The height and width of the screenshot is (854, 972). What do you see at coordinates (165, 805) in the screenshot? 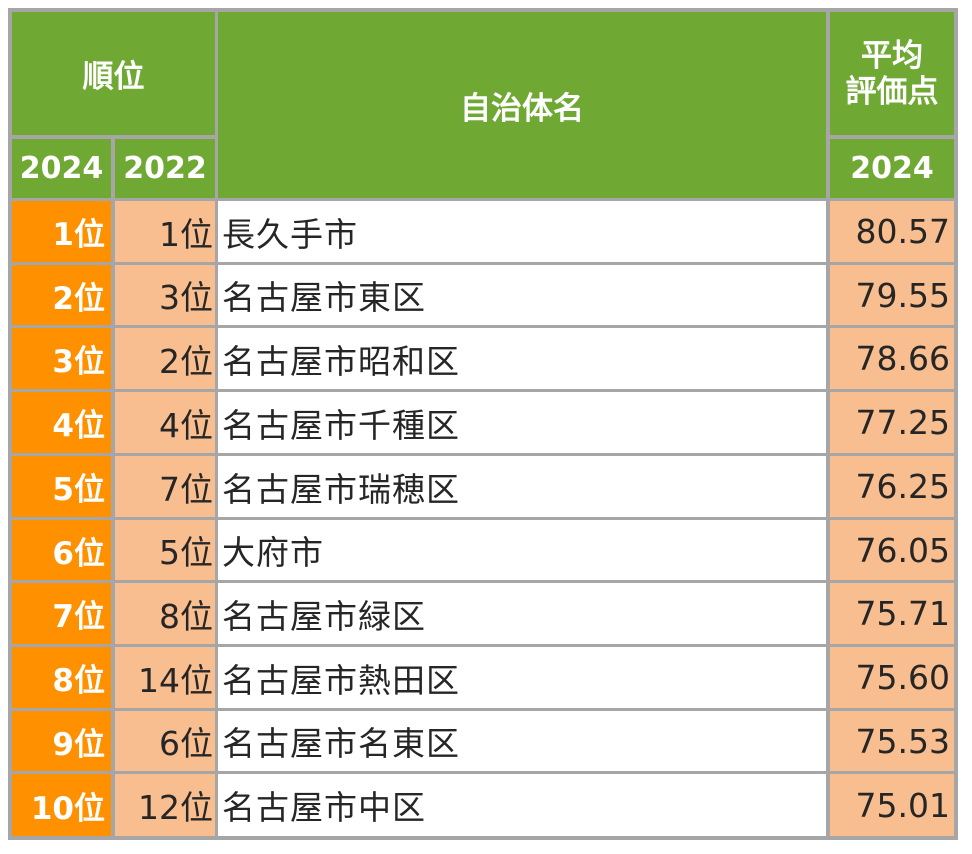
I see `rank-2022-cell: 12位` at bounding box center [165, 805].